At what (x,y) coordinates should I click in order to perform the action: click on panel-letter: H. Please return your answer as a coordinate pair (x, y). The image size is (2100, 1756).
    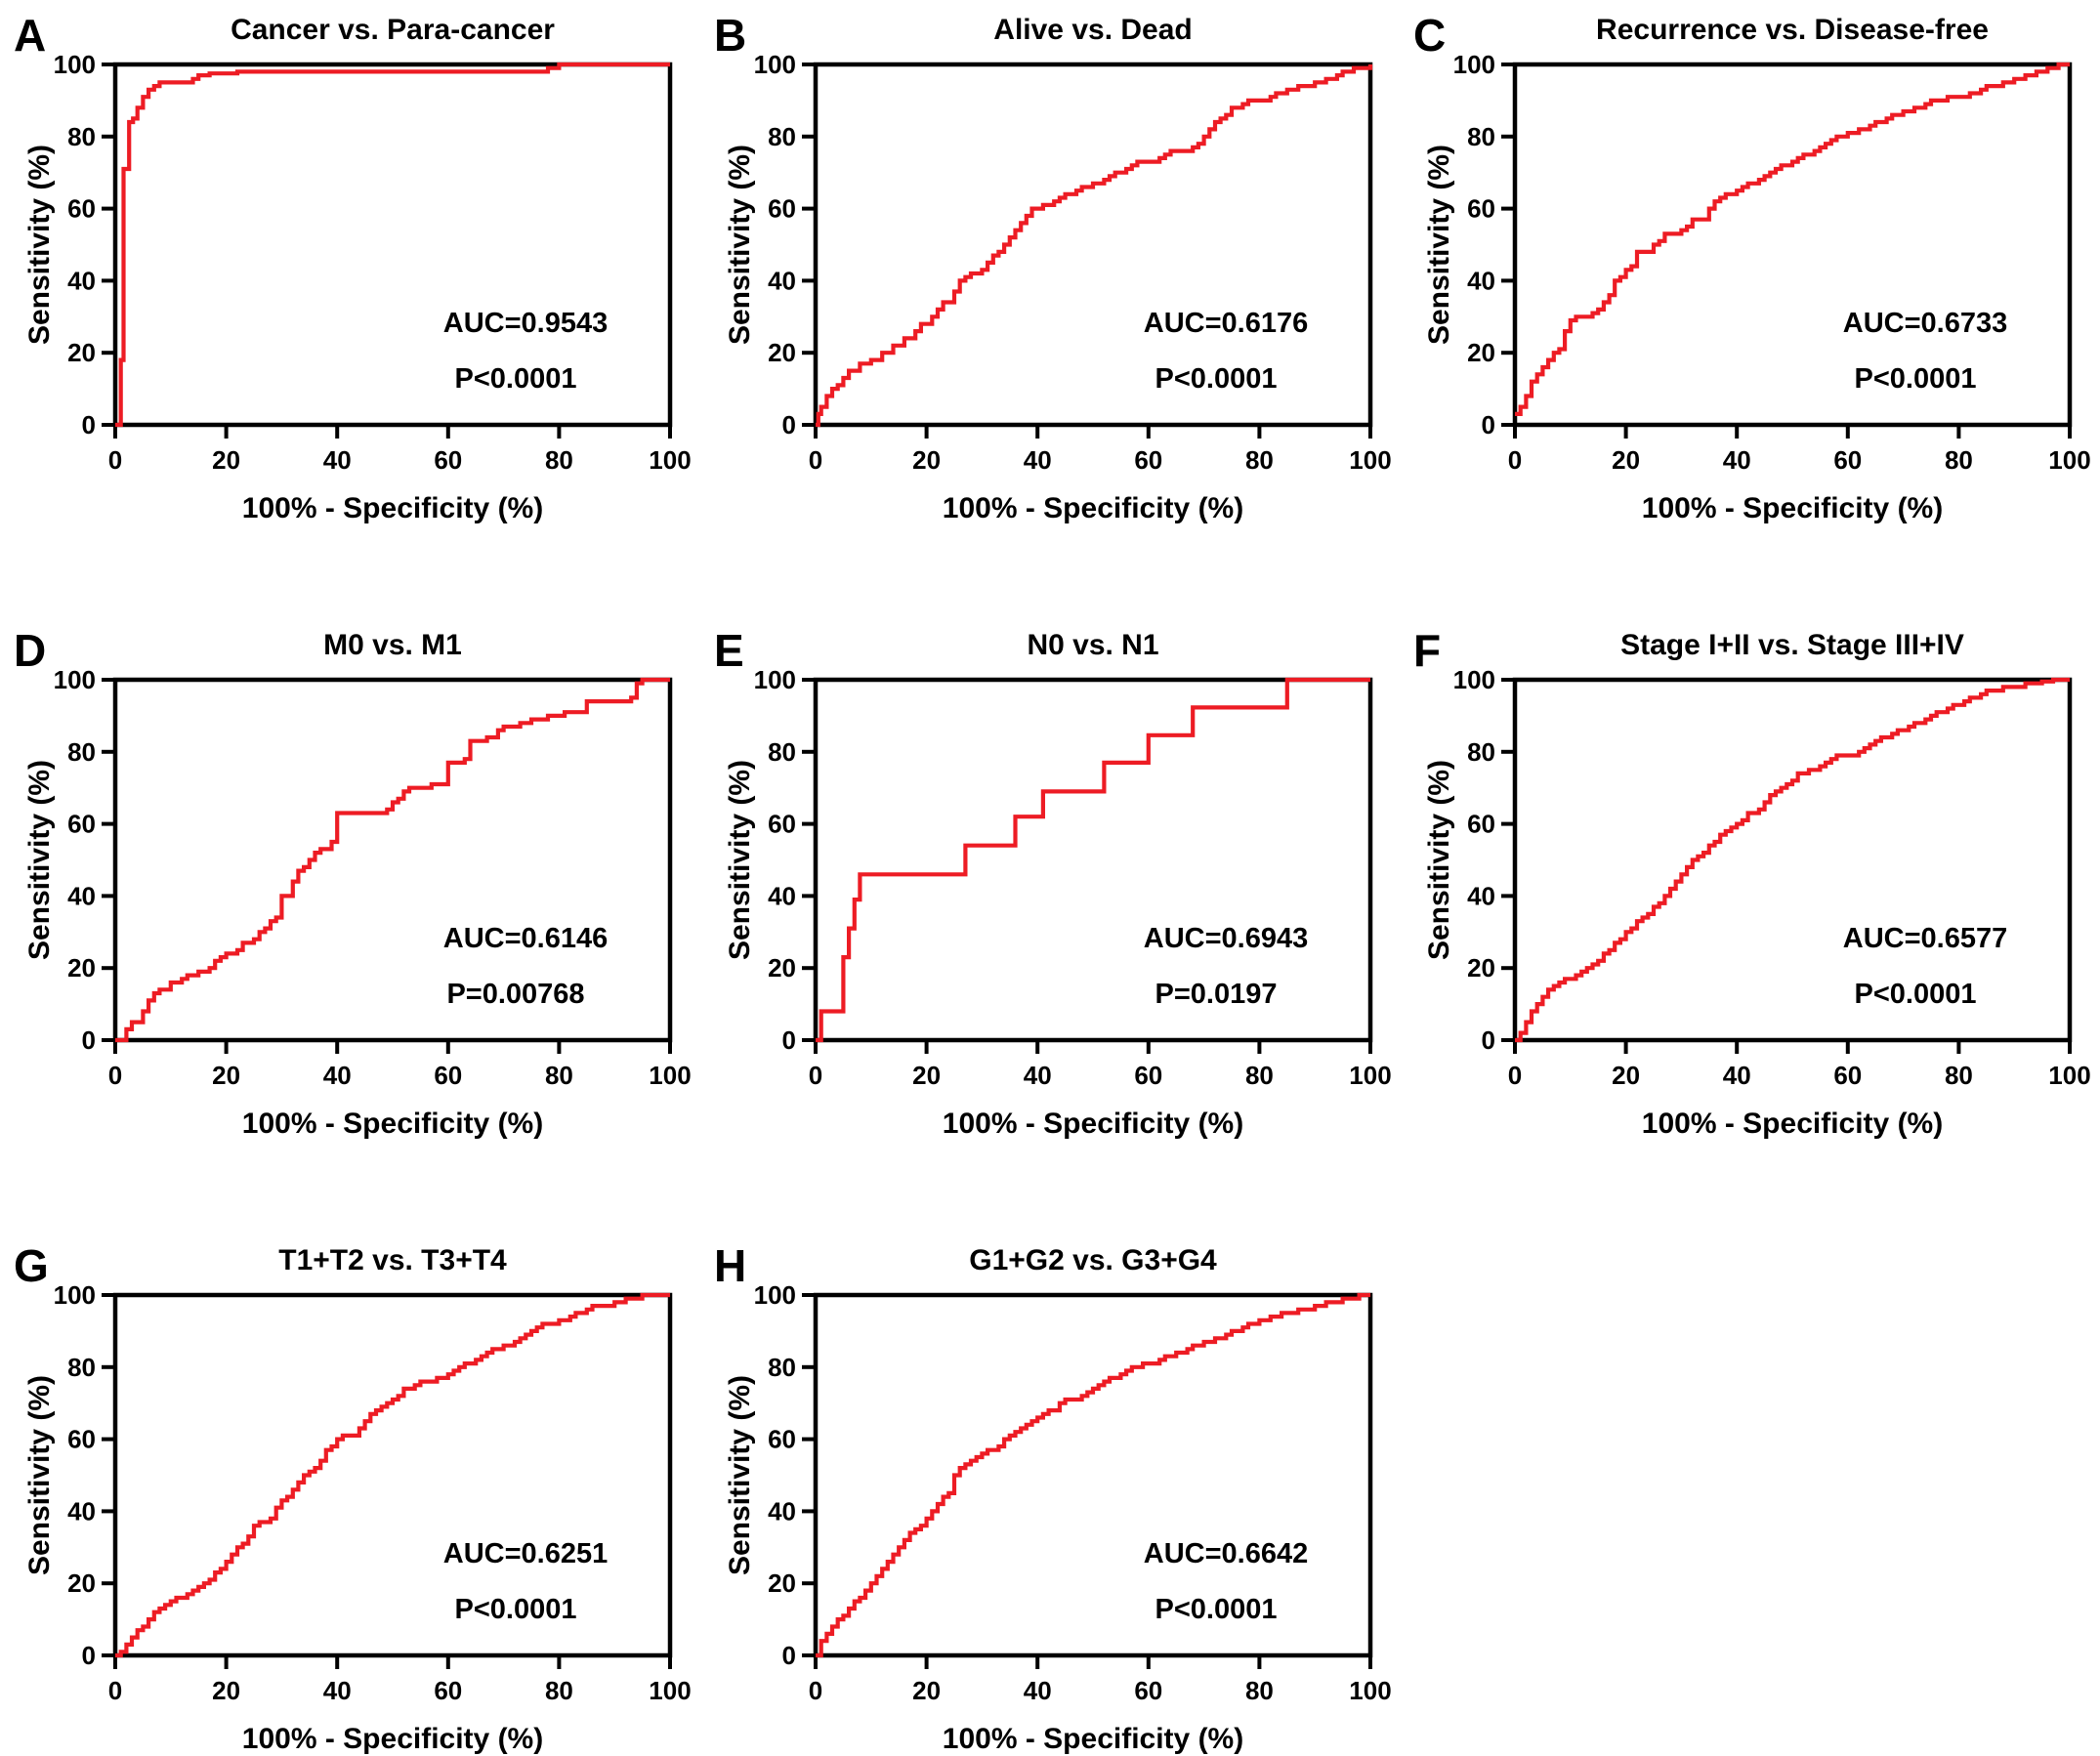
    Looking at the image, I should click on (730, 1265).